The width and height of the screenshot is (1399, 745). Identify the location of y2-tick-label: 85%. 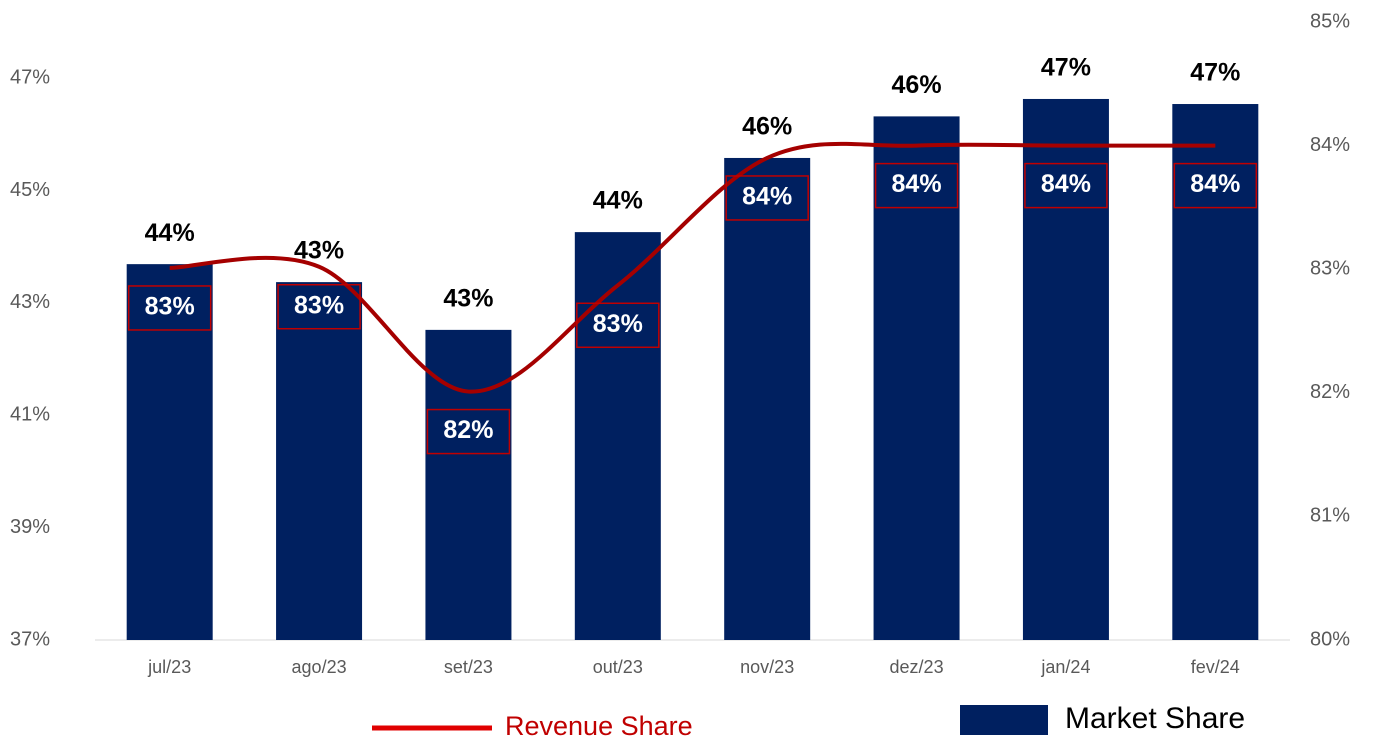
(1330, 21).